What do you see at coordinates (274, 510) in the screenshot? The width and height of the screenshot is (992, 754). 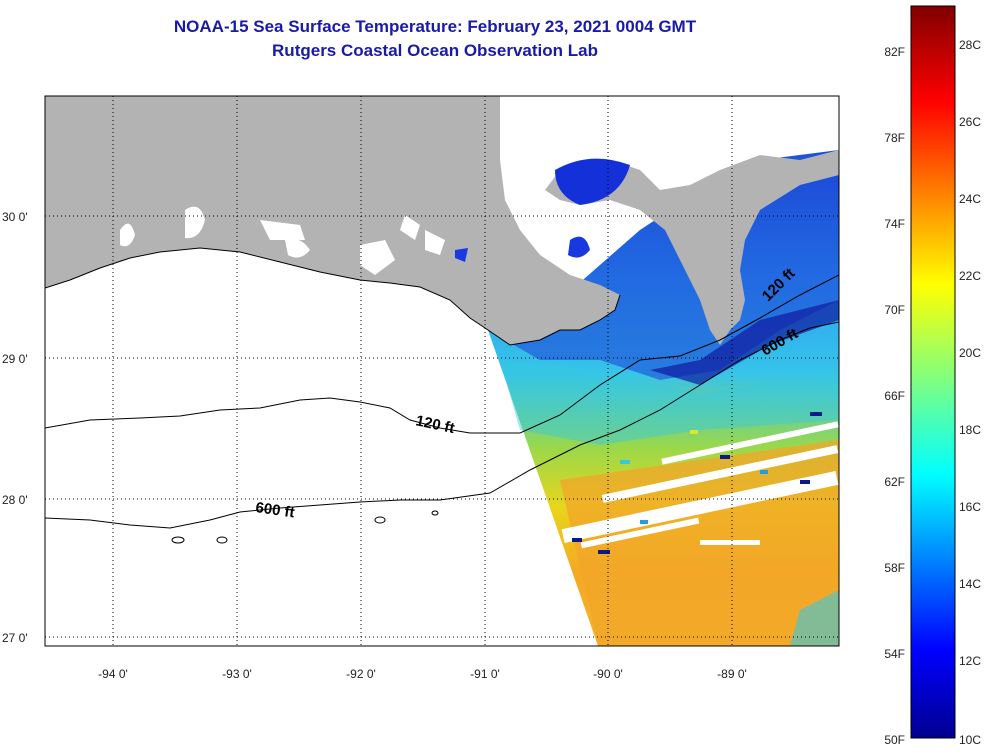 I see `contour-label-600ft-west: 600 ft` at bounding box center [274, 510].